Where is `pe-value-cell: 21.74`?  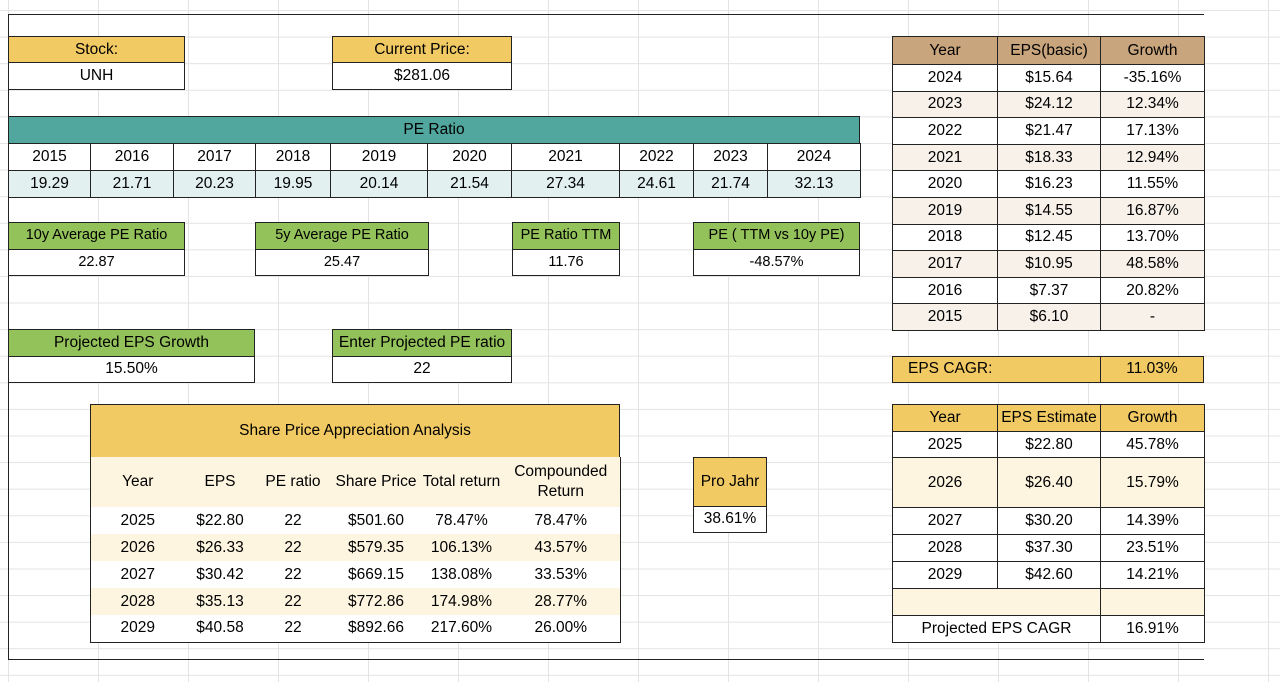
pe-value-cell: 21.74 is located at coordinates (730, 184).